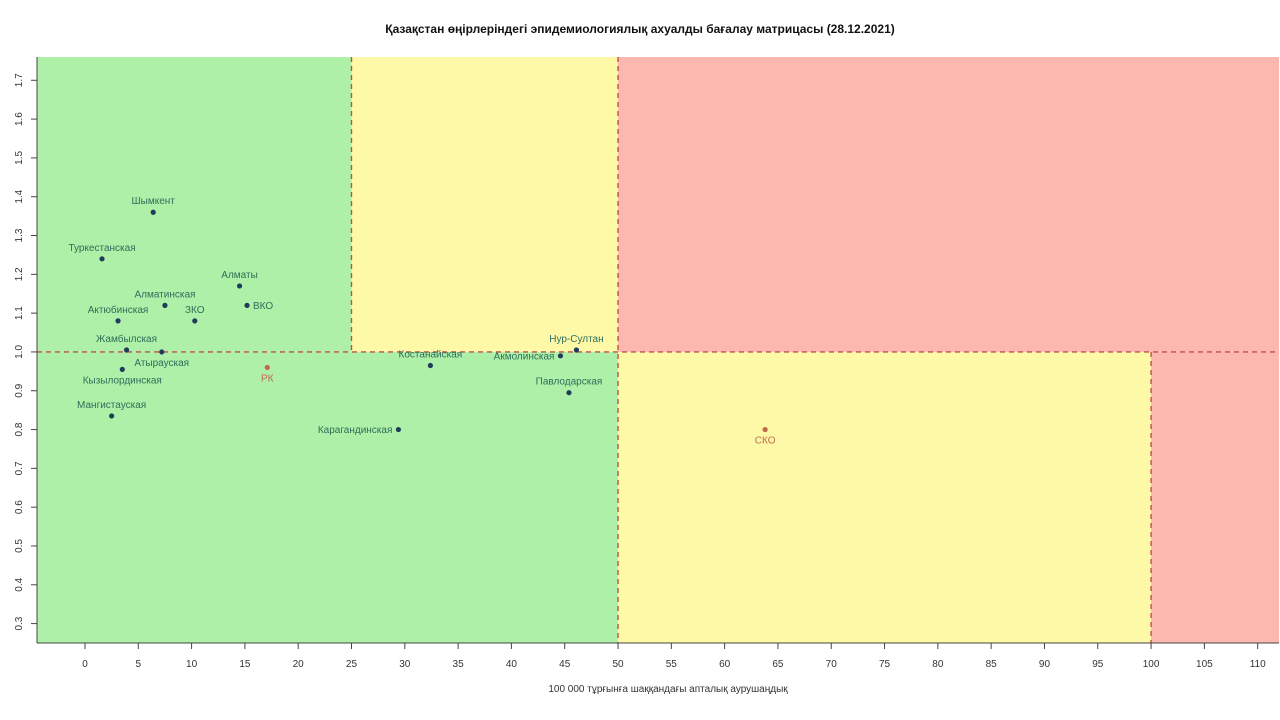 Image resolution: width=1280 pixels, height=720 pixels. What do you see at coordinates (765, 441) in the screenshot?
I see `data-point-label: СКО` at bounding box center [765, 441].